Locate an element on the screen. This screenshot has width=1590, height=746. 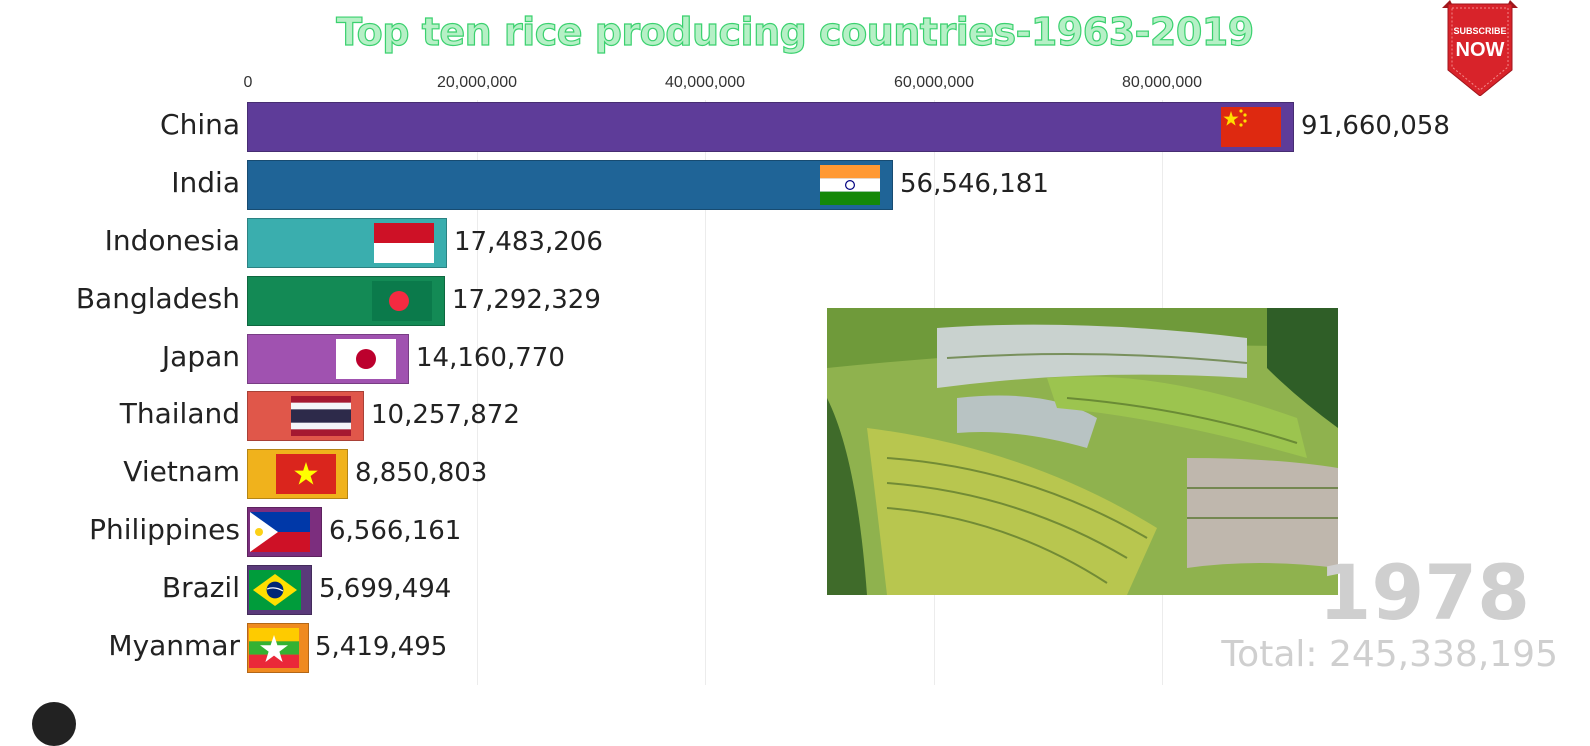
bangladesh-flag-icon is located at coordinates (402, 301).